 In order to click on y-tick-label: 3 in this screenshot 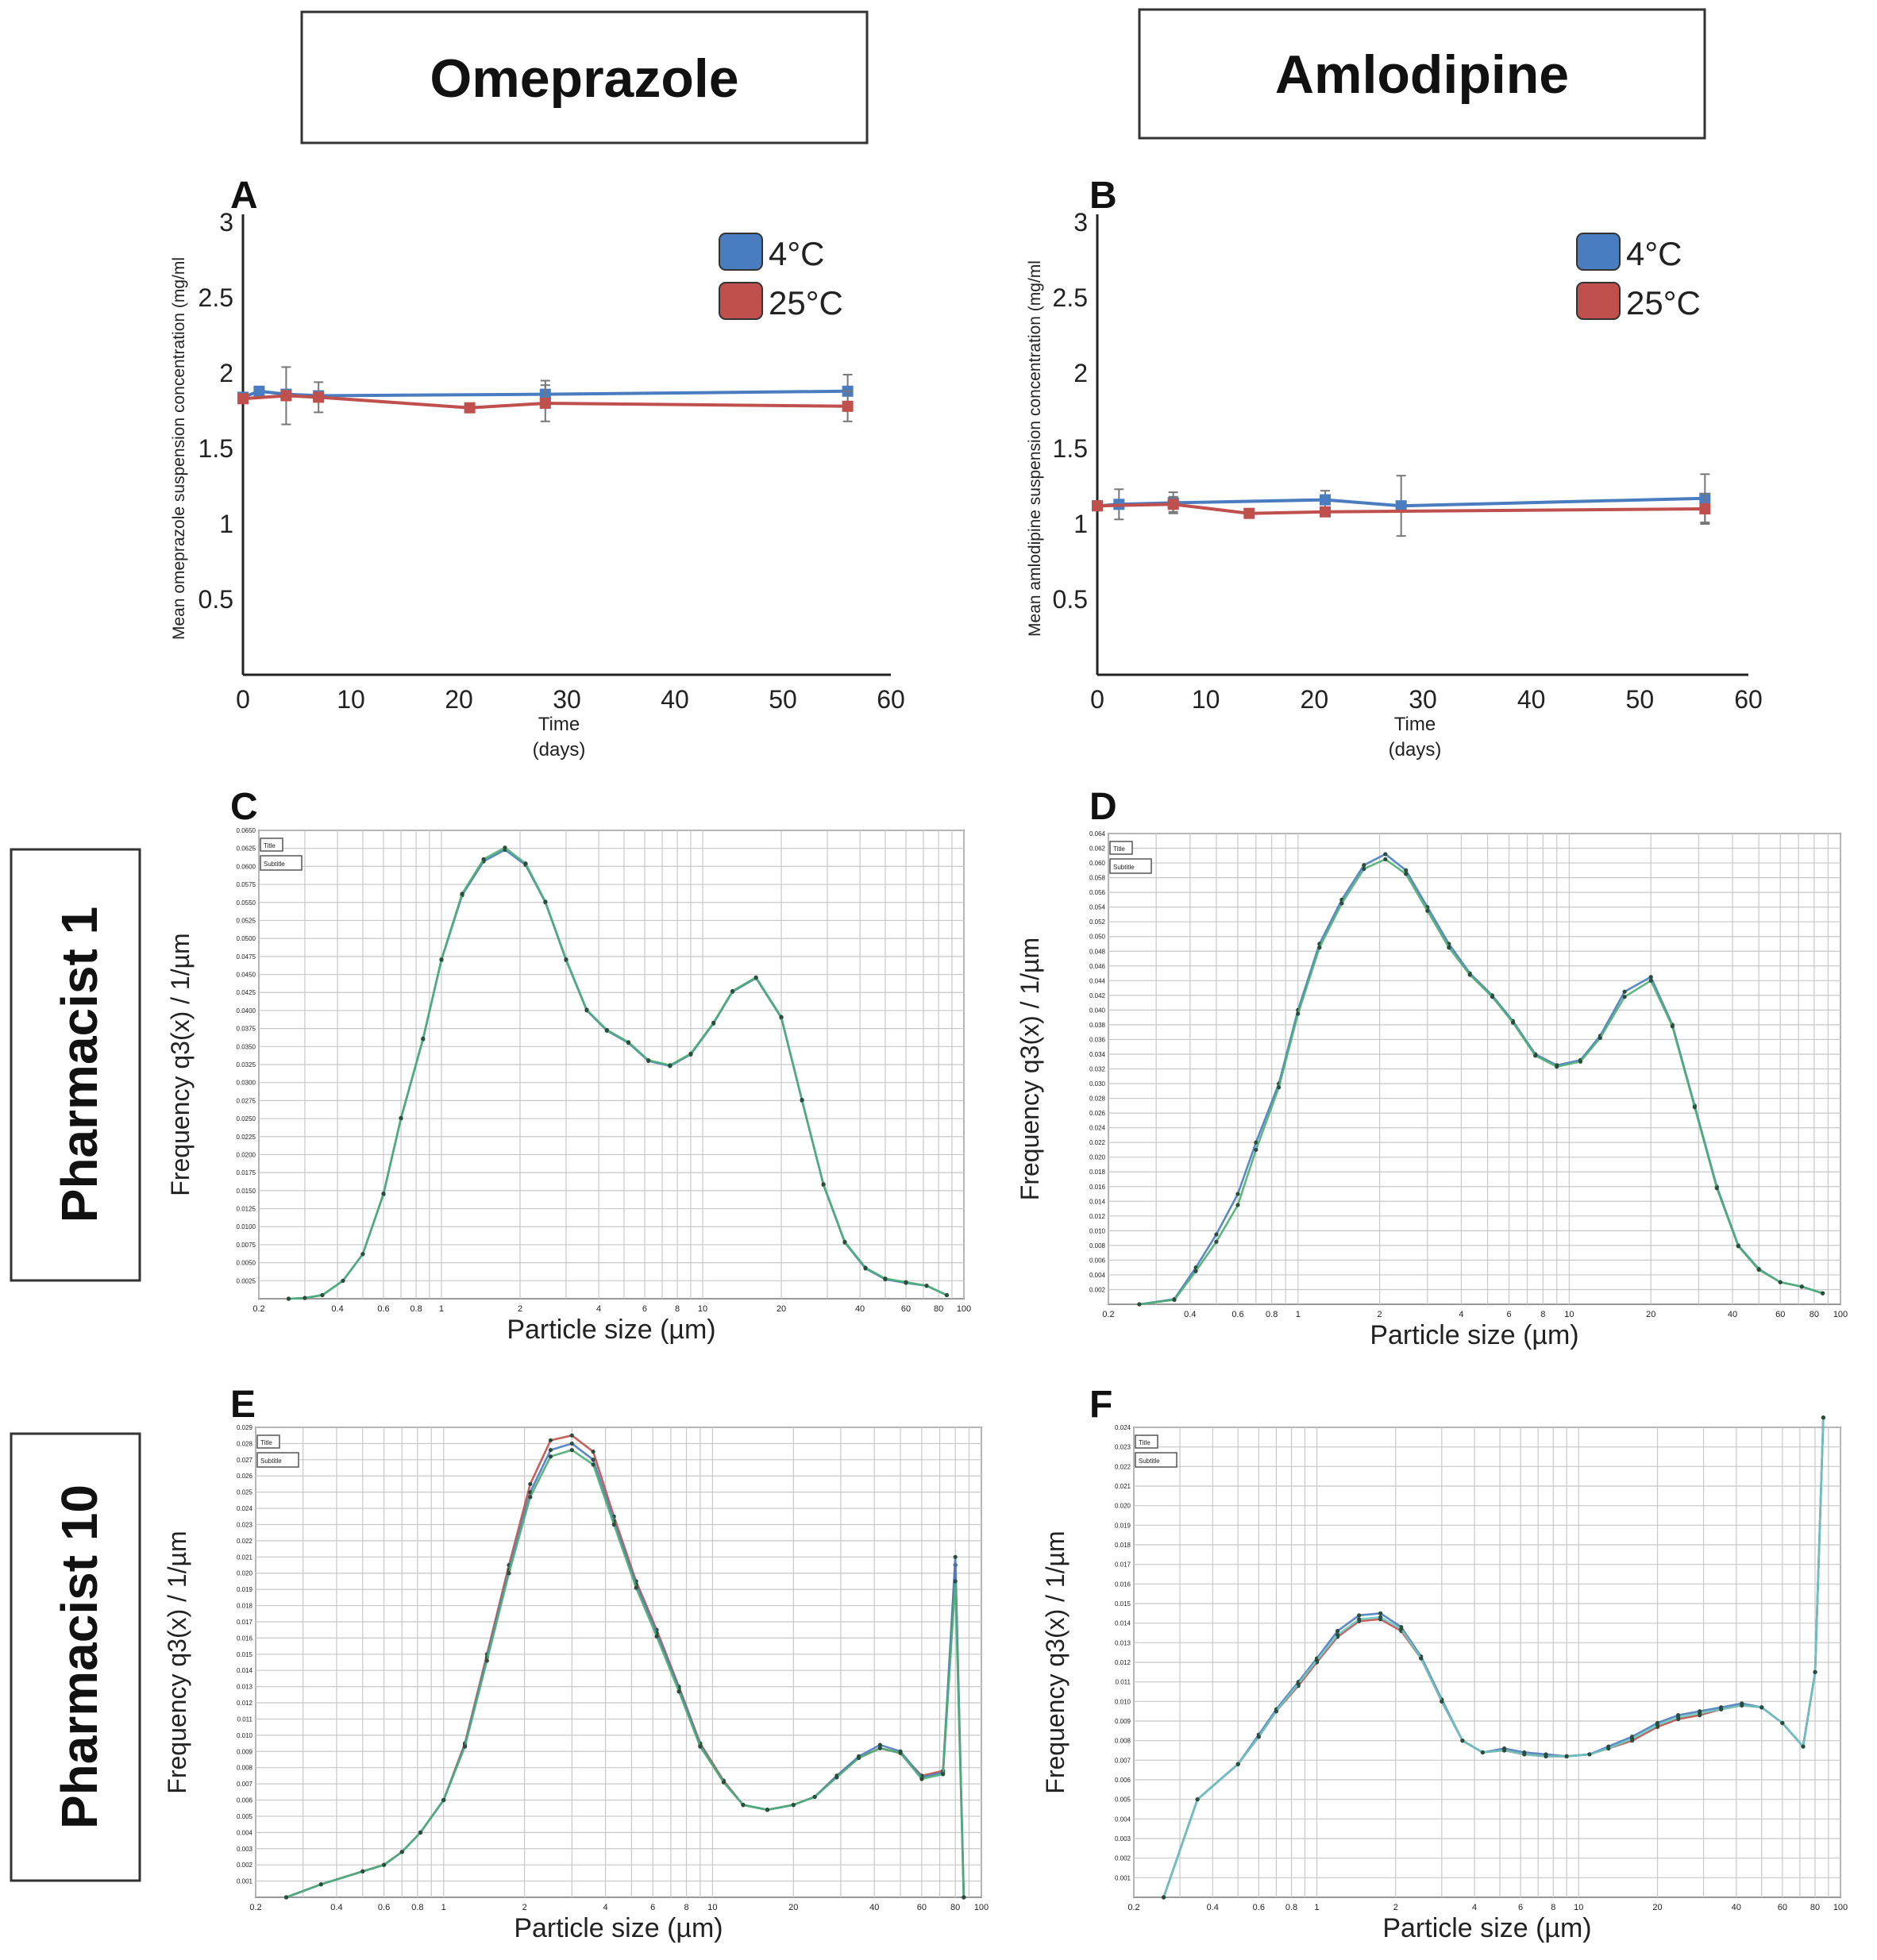, I will do `click(226, 222)`.